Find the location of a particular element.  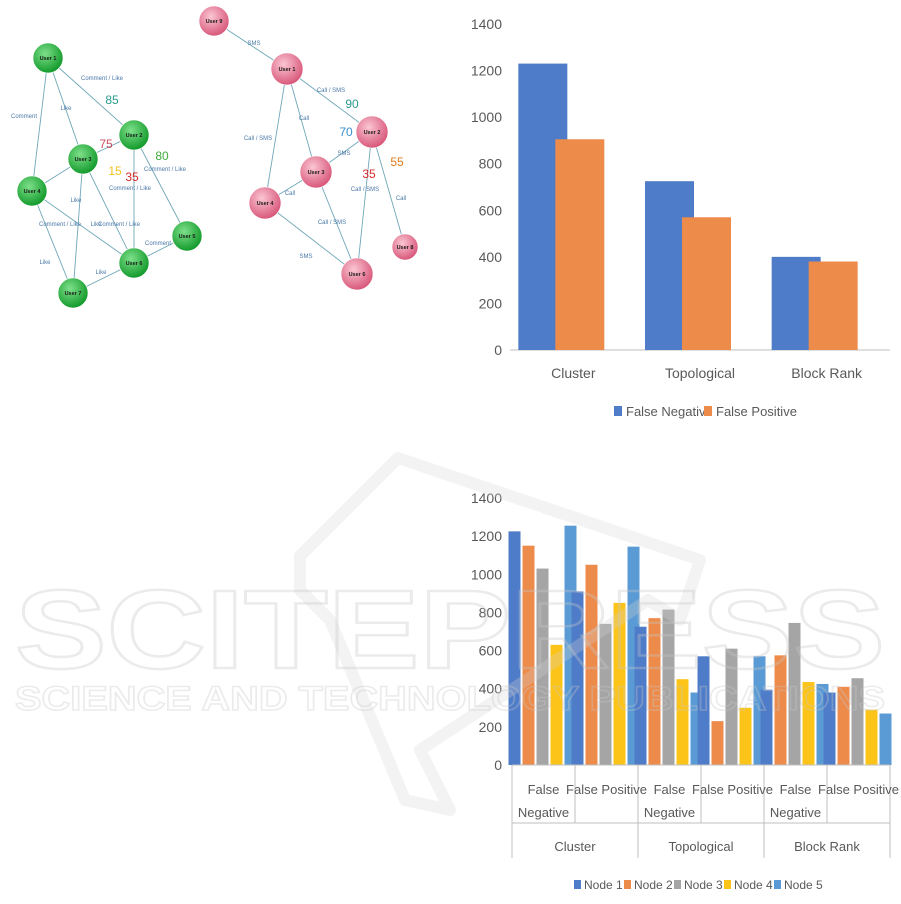

user-node-label: User 5 is located at coordinates (187, 237).